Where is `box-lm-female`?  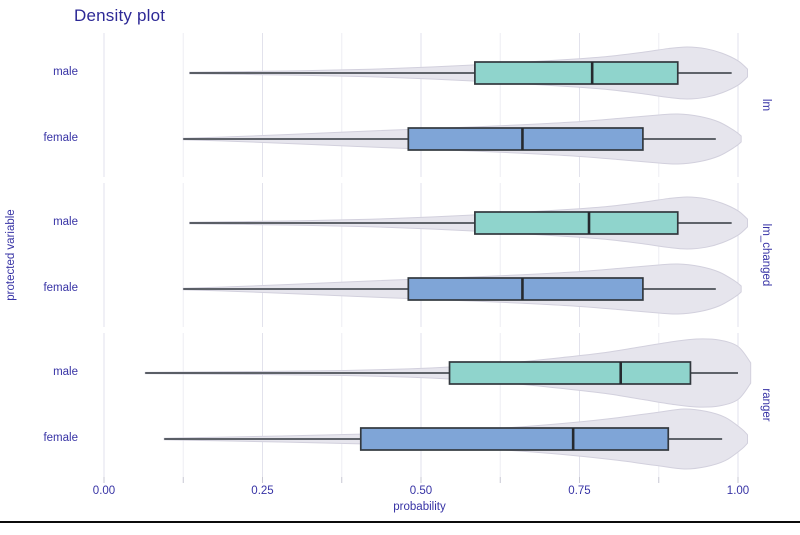 box-lm-female is located at coordinates (525, 139).